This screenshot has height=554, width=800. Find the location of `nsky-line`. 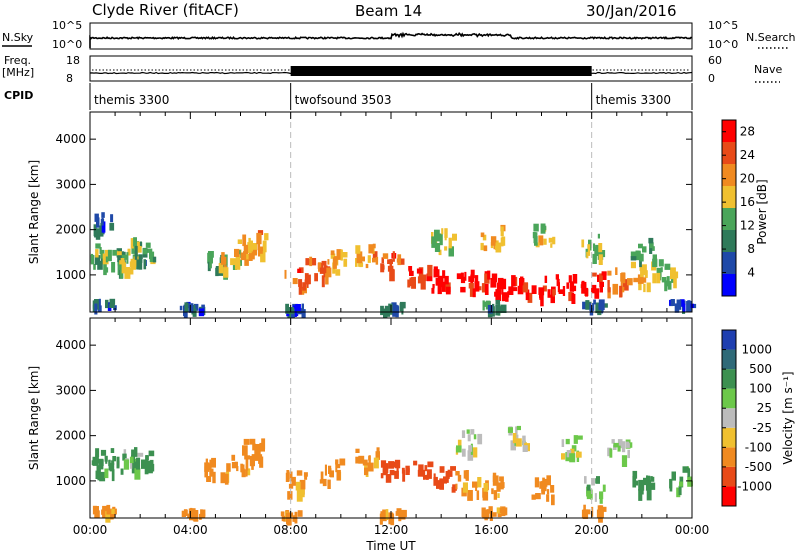

nsky-line is located at coordinates (391, 39).